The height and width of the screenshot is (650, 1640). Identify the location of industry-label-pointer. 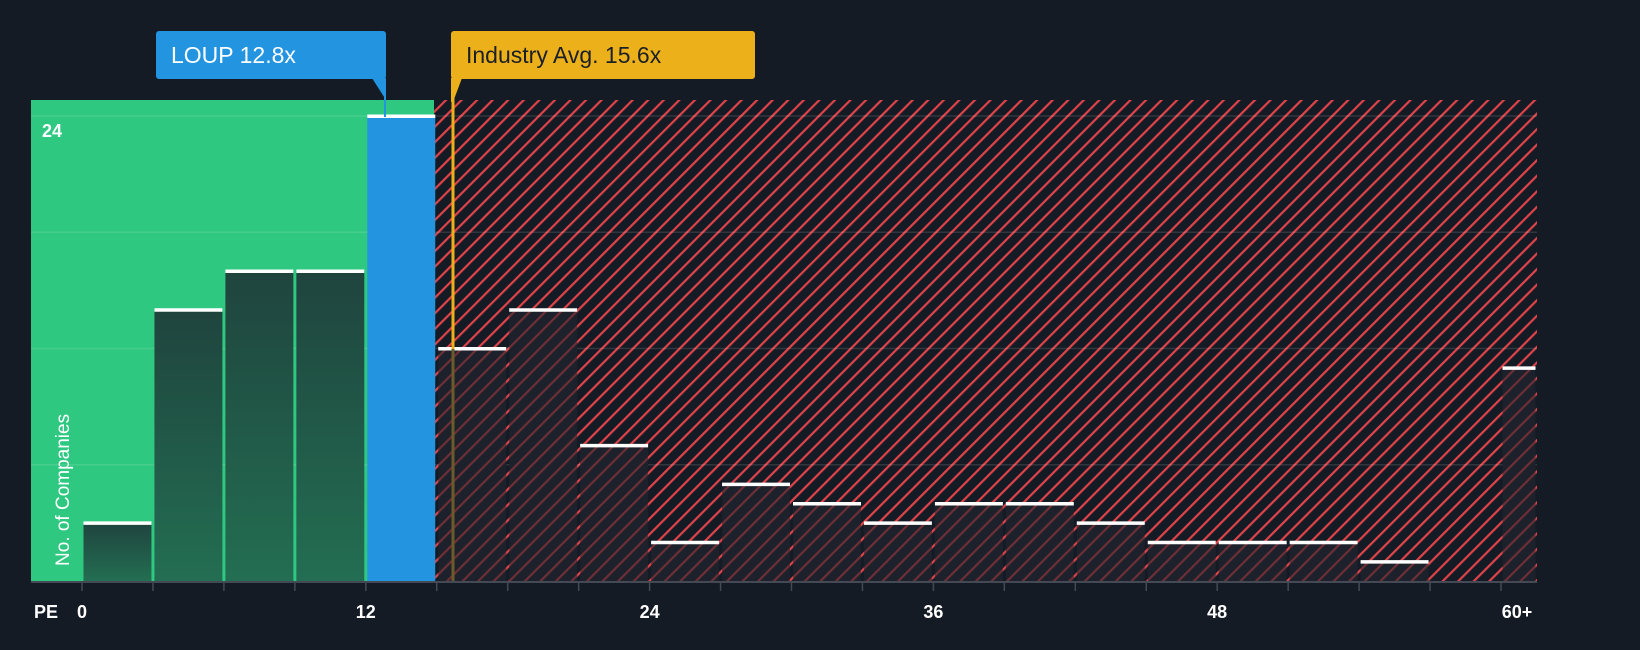
(456, 90).